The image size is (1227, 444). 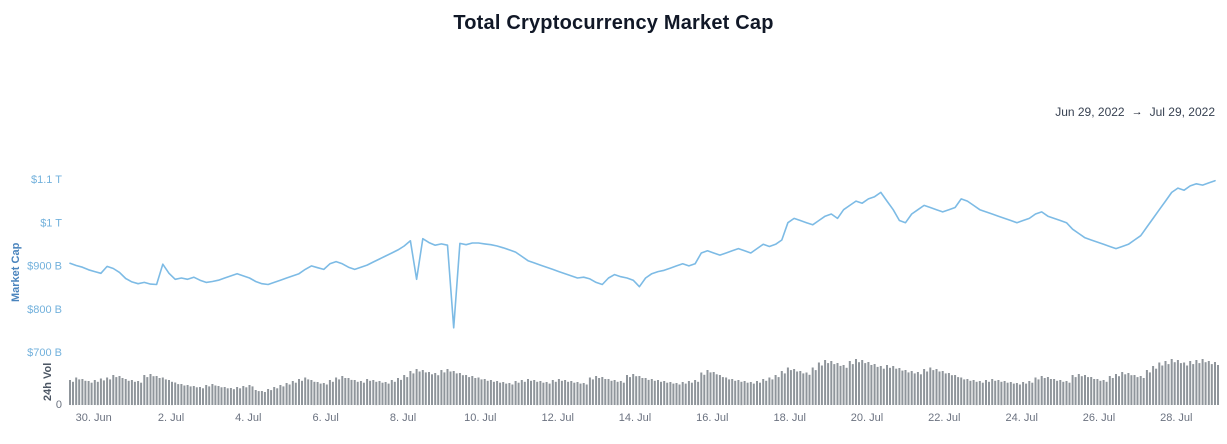 What do you see at coordinates (1182, 112) in the screenshot?
I see `date-range-end: Jul 29, 2022` at bounding box center [1182, 112].